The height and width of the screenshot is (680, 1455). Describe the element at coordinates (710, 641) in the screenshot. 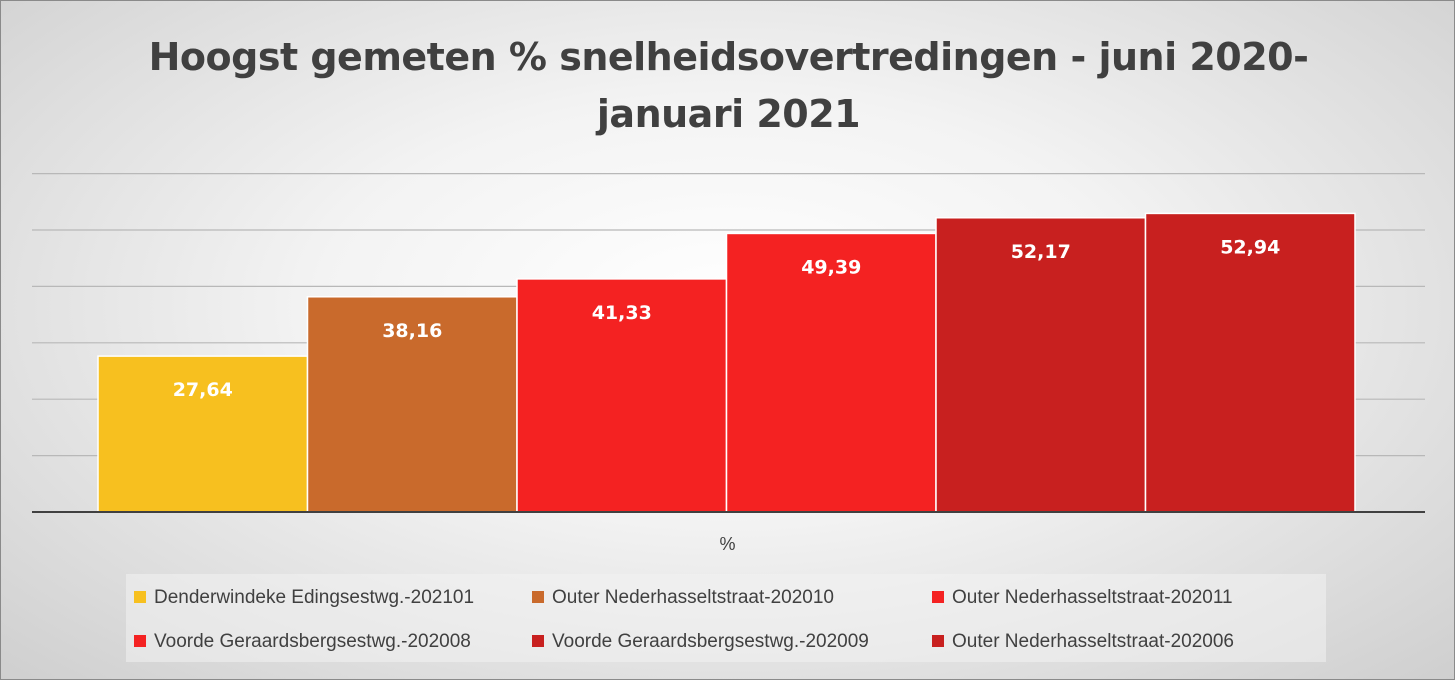

I see `legend-label-5: Voorde Geraardsbergsestwg.-202009` at that location.